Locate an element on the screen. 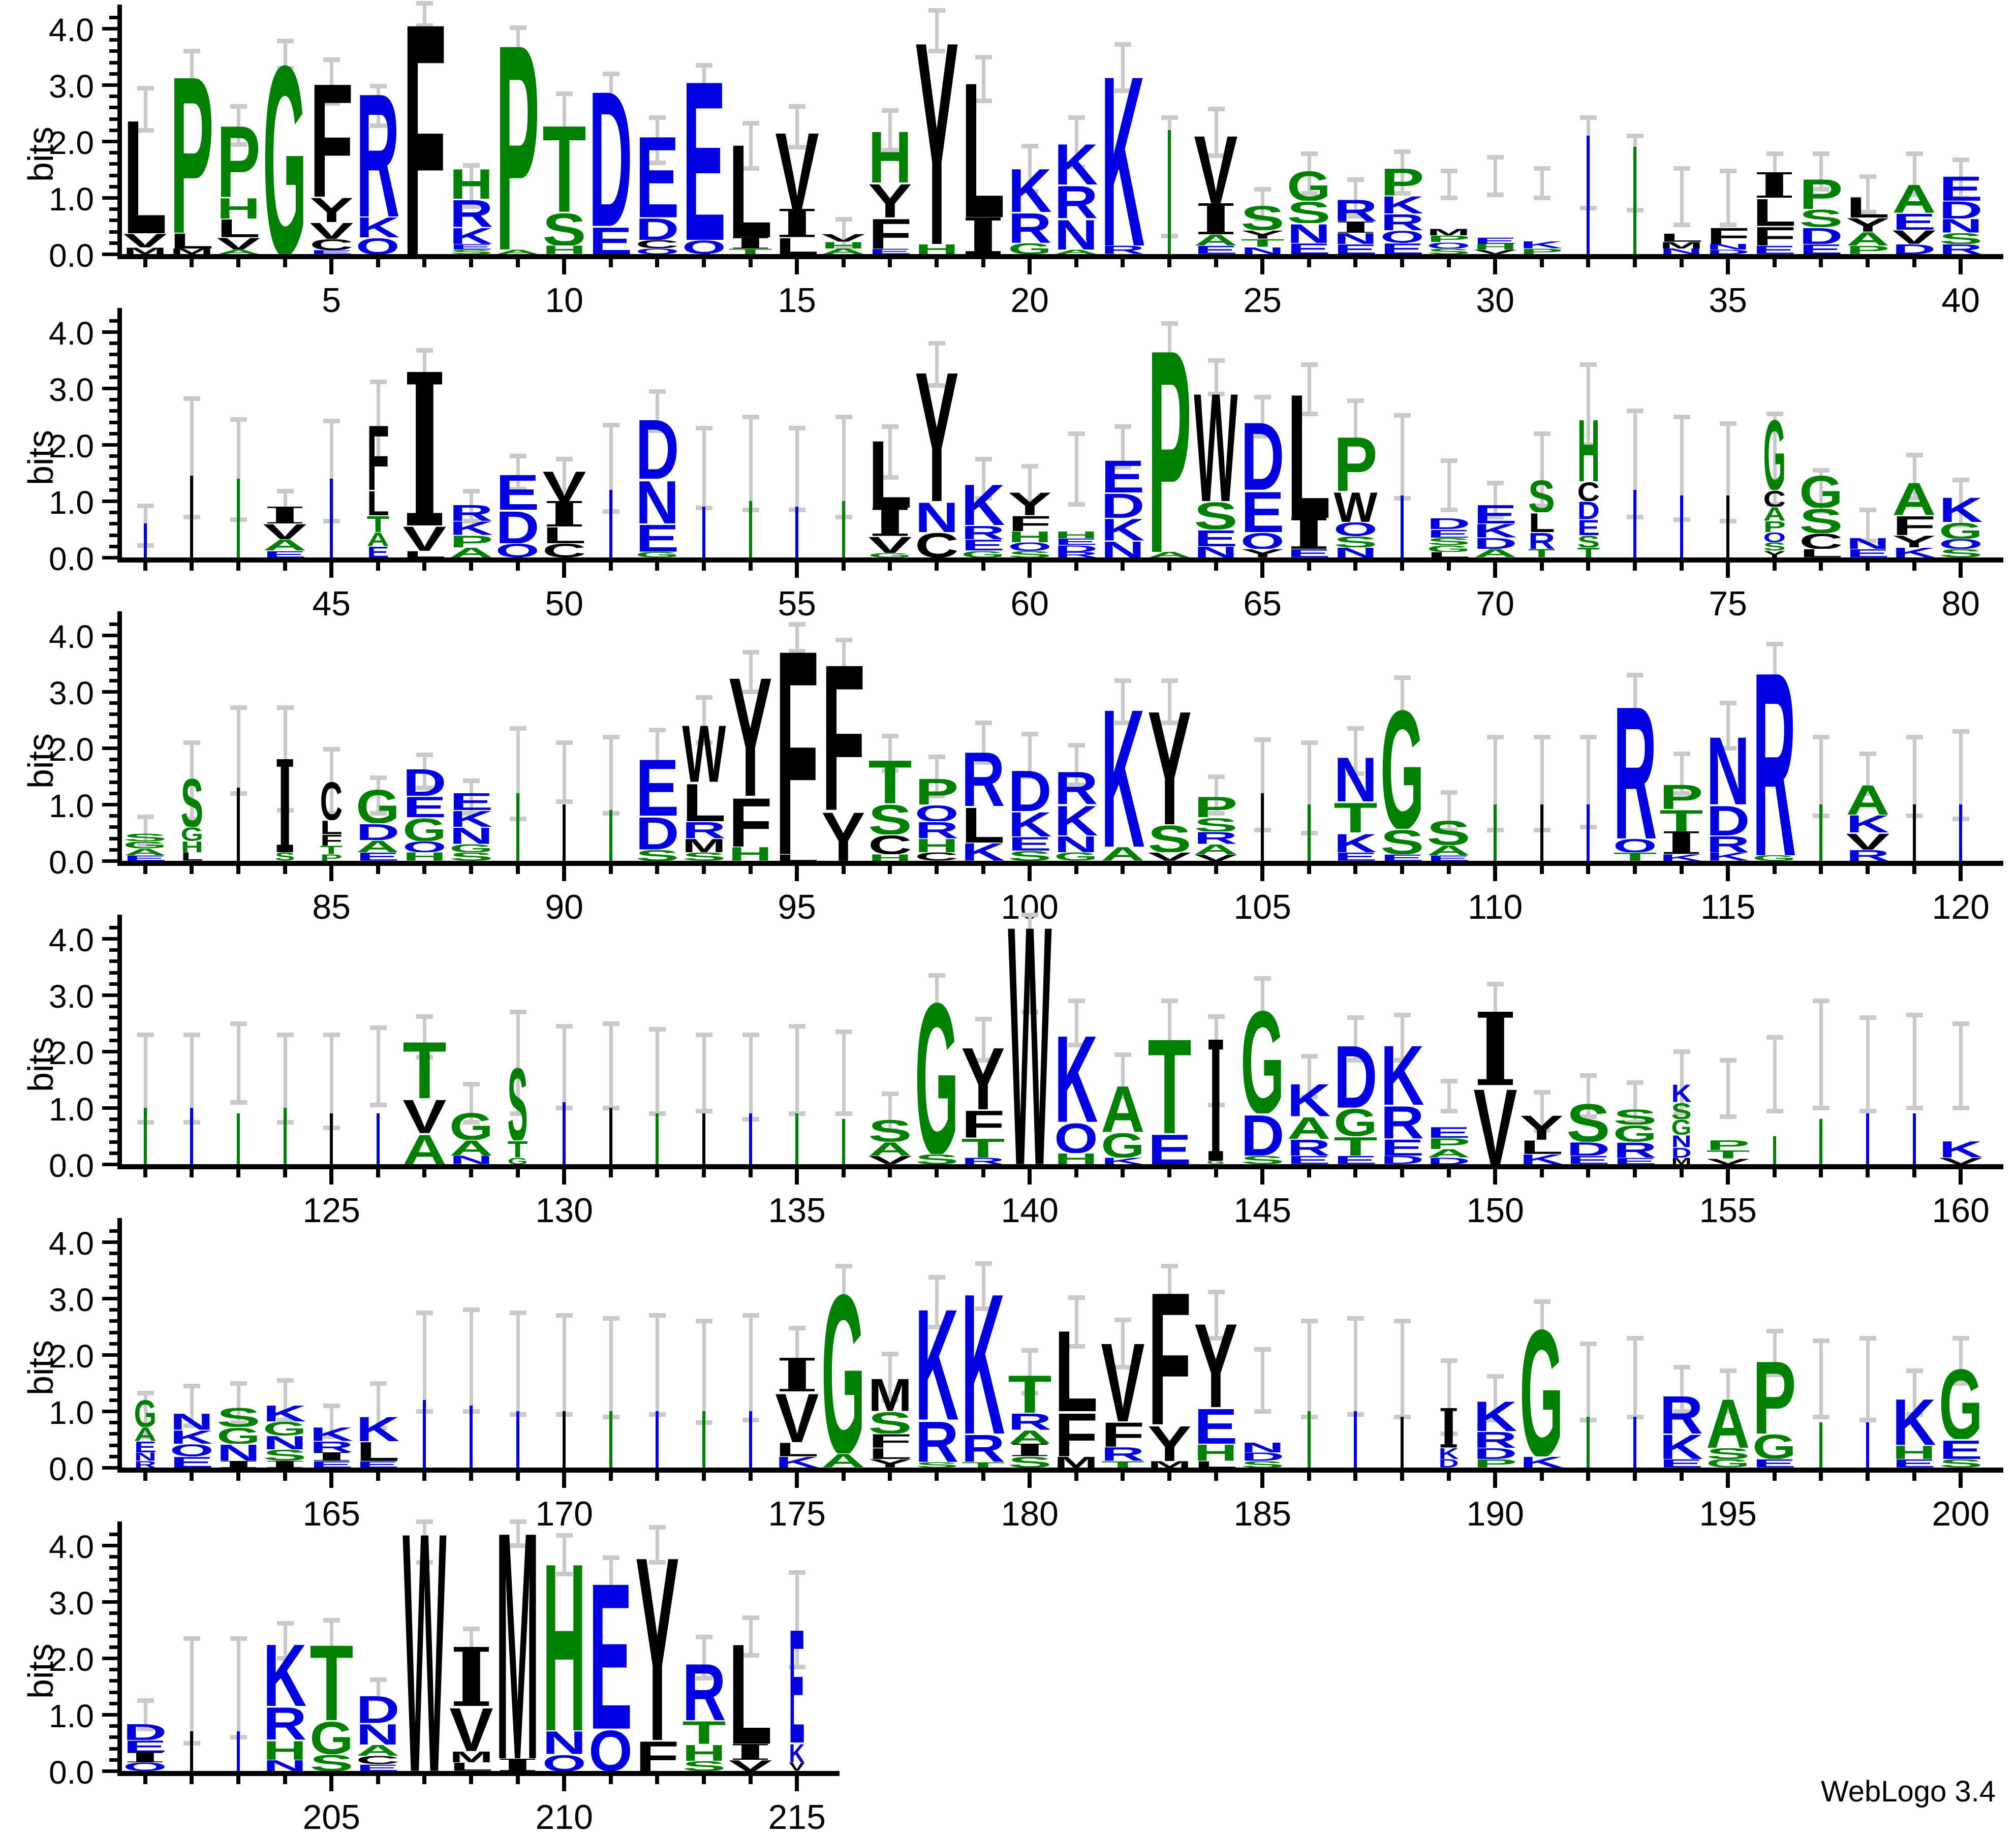  logo-letter-N is located at coordinates (1634, 523).